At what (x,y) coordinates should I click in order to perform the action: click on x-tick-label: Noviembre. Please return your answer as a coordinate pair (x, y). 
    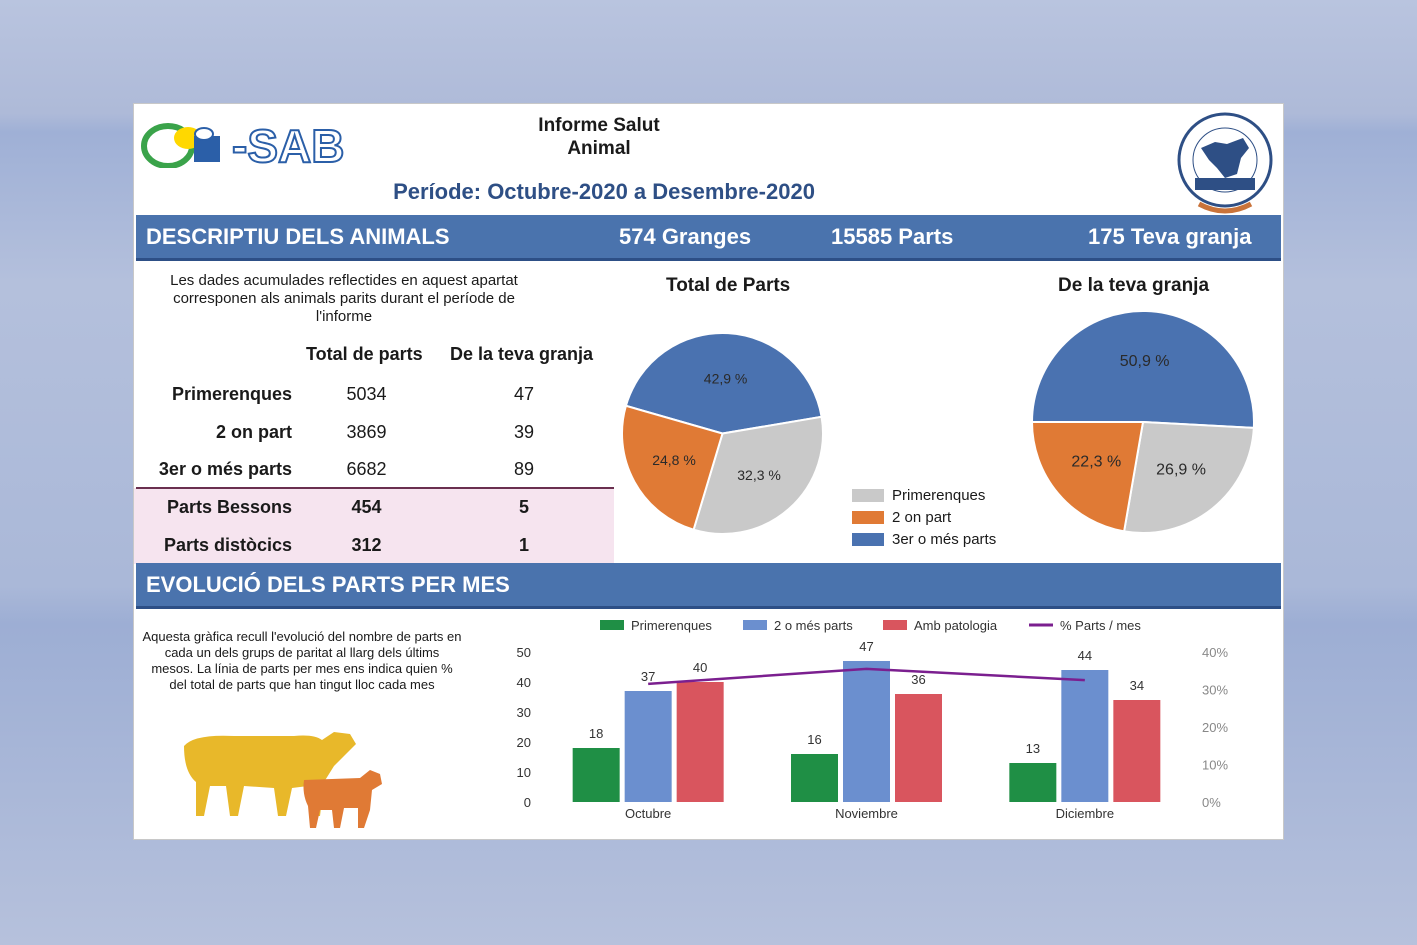
    Looking at the image, I should click on (866, 813).